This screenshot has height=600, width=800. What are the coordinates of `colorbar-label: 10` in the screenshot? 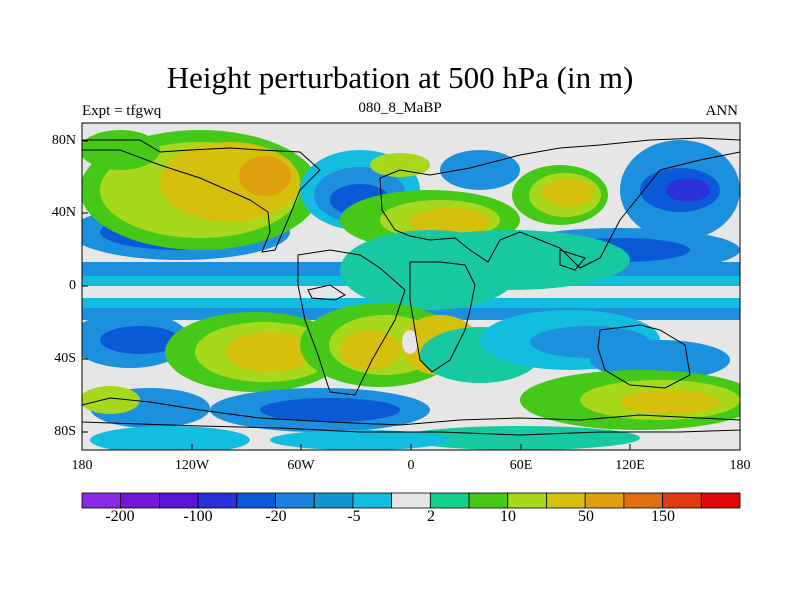 It's located at (508, 516).